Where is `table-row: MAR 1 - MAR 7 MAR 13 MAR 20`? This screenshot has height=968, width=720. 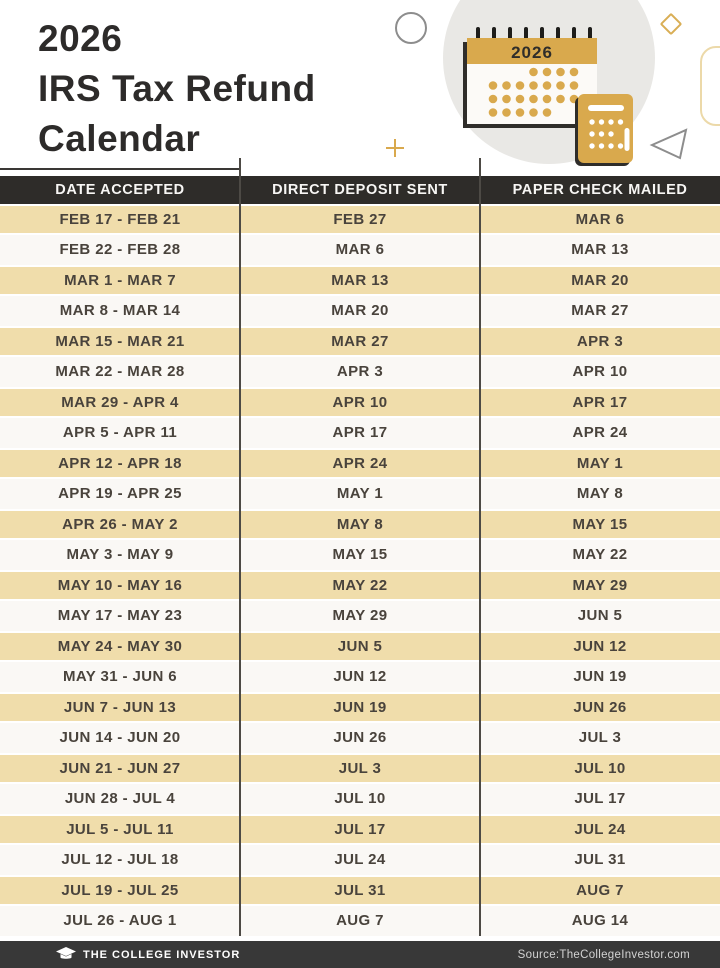
table-row: MAR 1 - MAR 7 MAR 13 MAR 20 is located at coordinates (360, 280).